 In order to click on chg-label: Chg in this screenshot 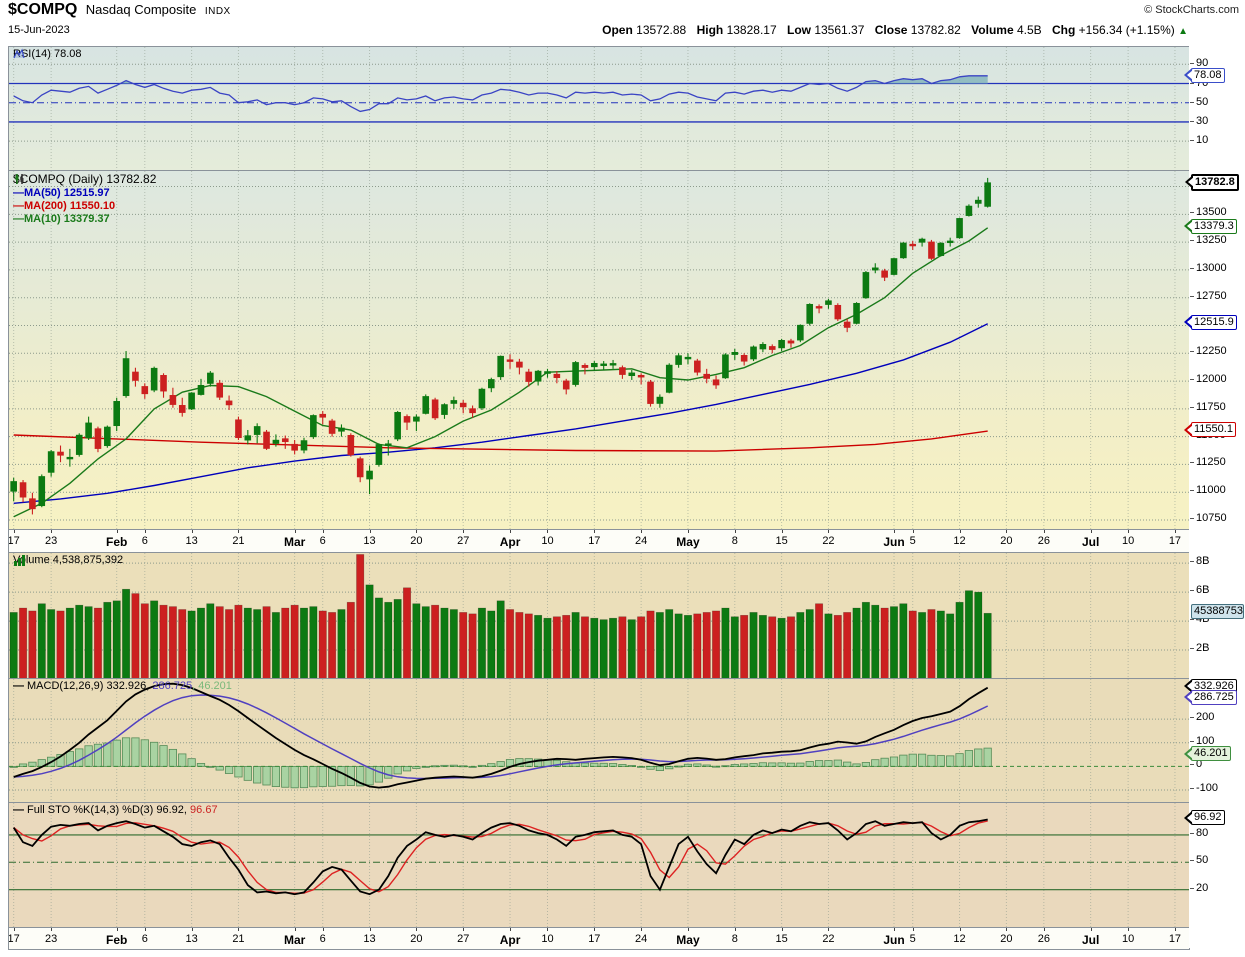, I will do `click(1064, 30)`.